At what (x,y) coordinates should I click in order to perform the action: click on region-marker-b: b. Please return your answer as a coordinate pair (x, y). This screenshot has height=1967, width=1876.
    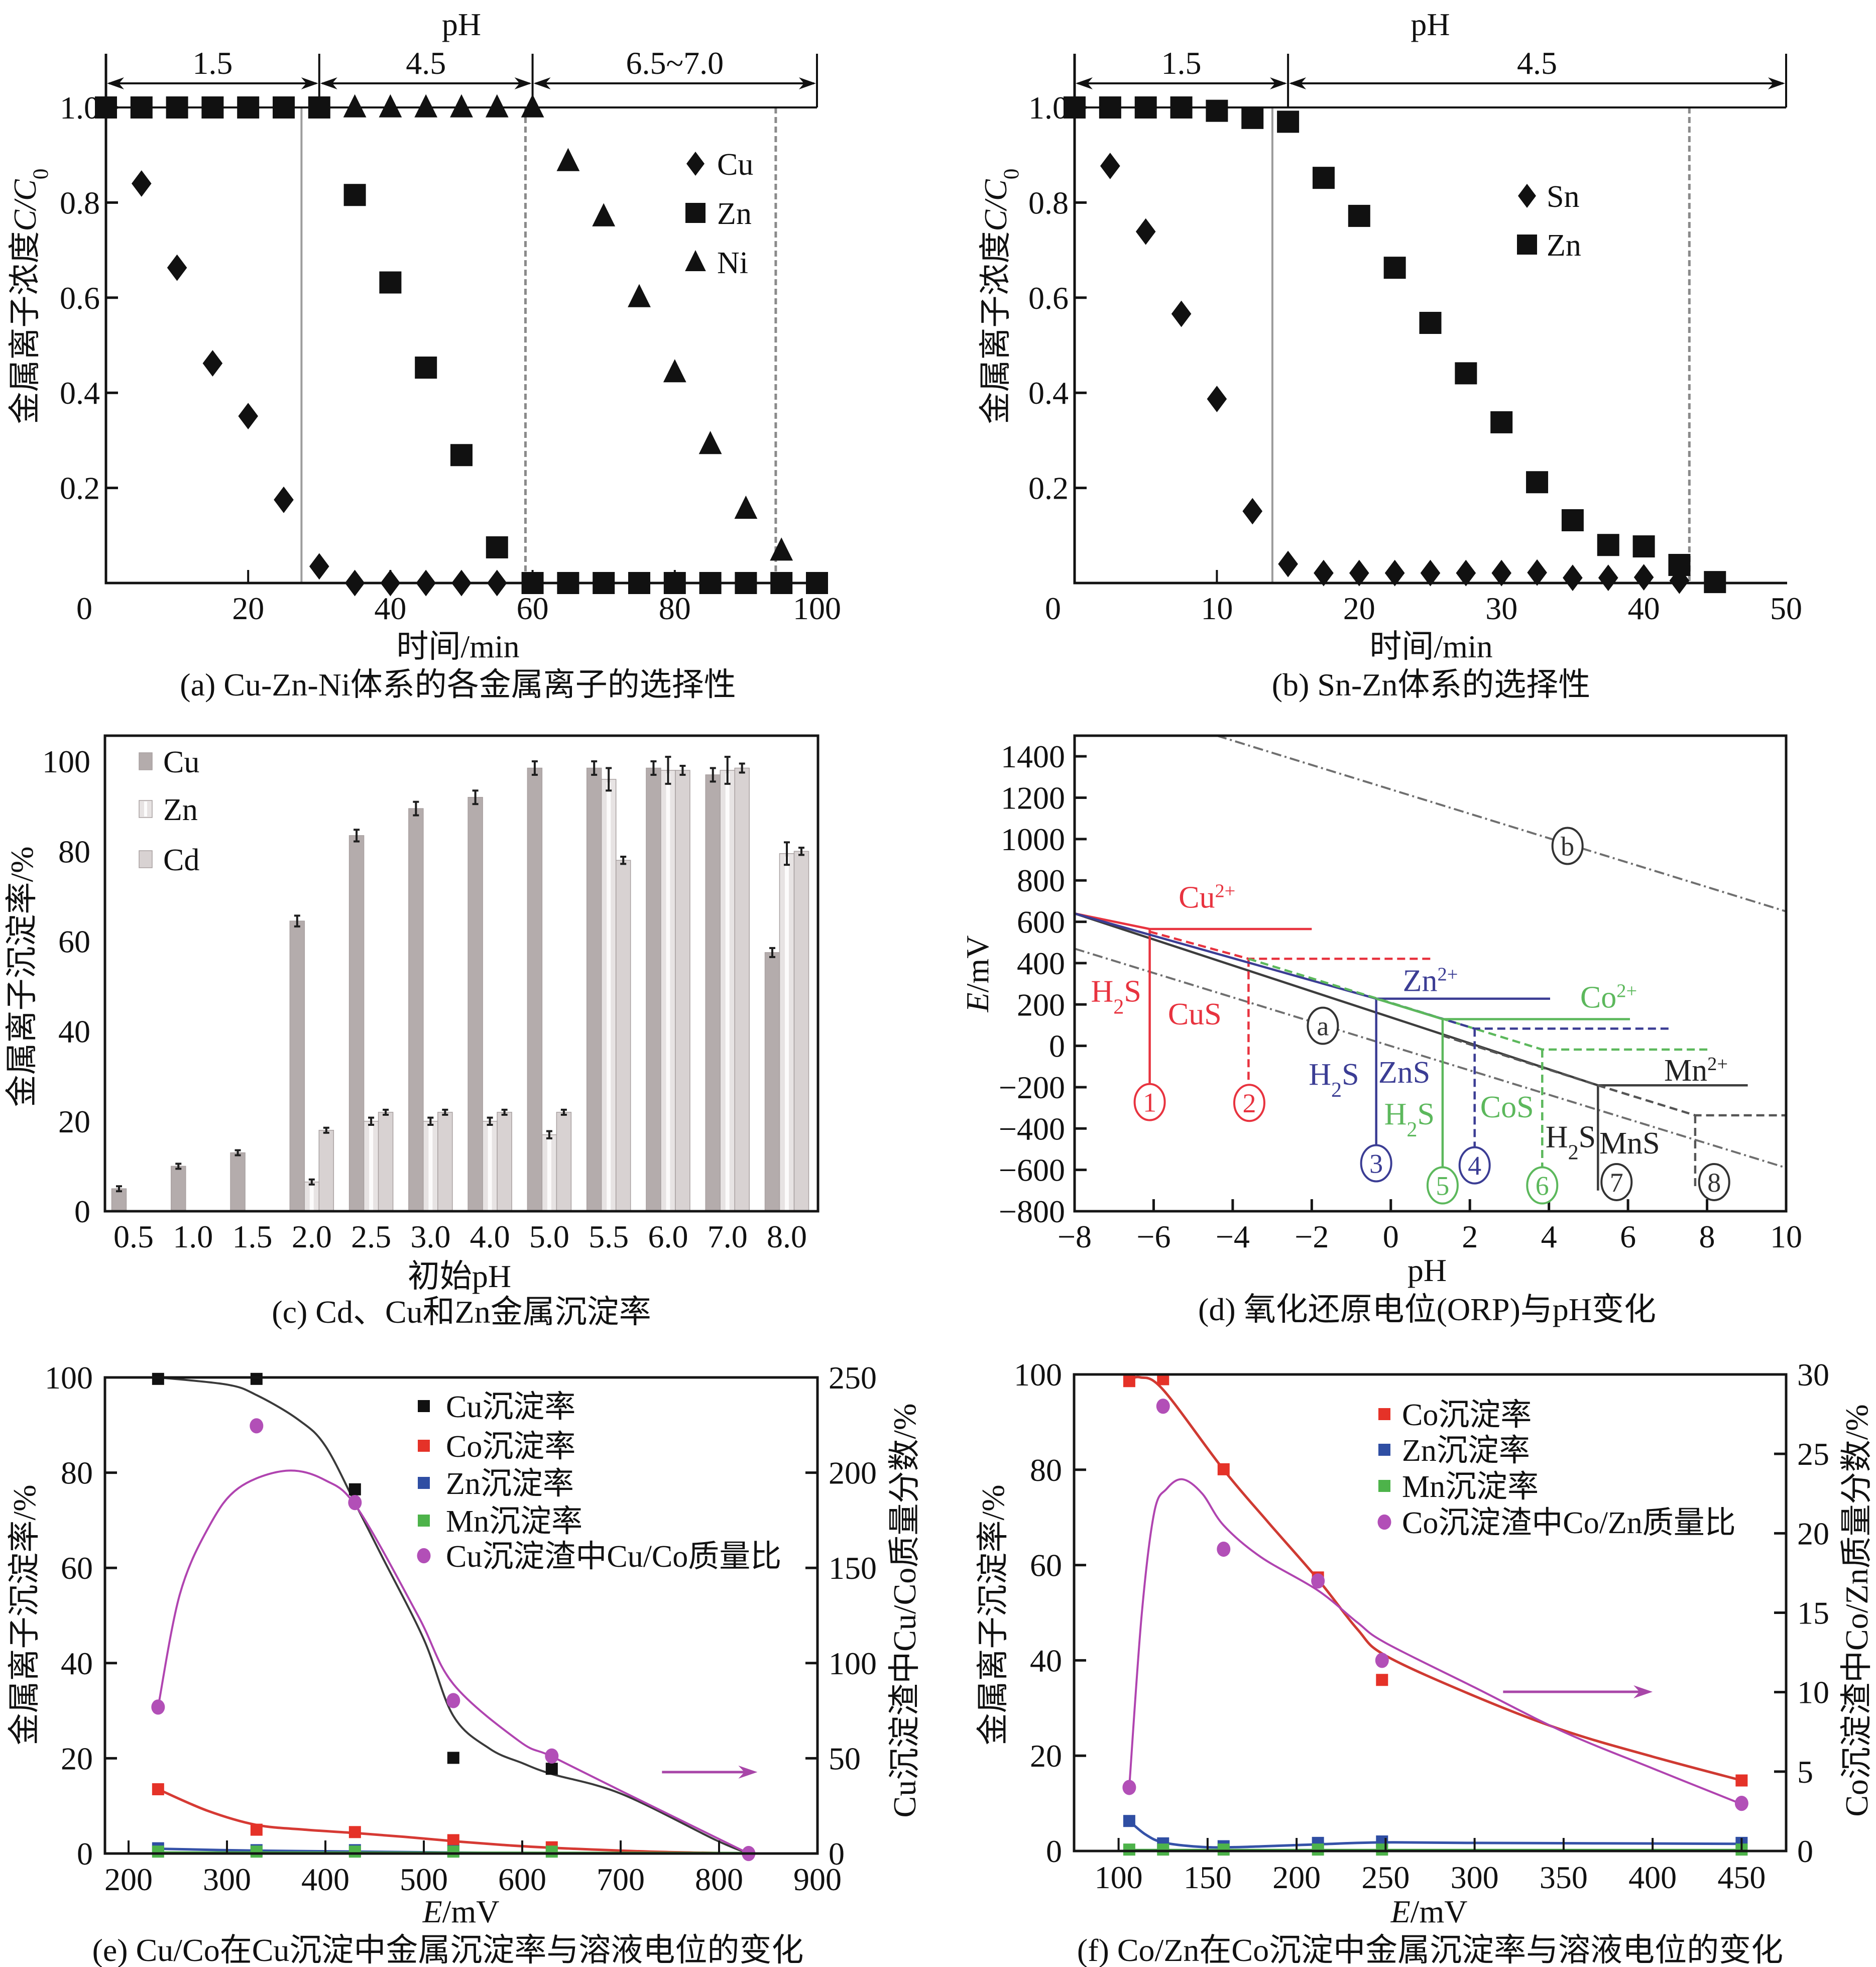
    Looking at the image, I should click on (1567, 846).